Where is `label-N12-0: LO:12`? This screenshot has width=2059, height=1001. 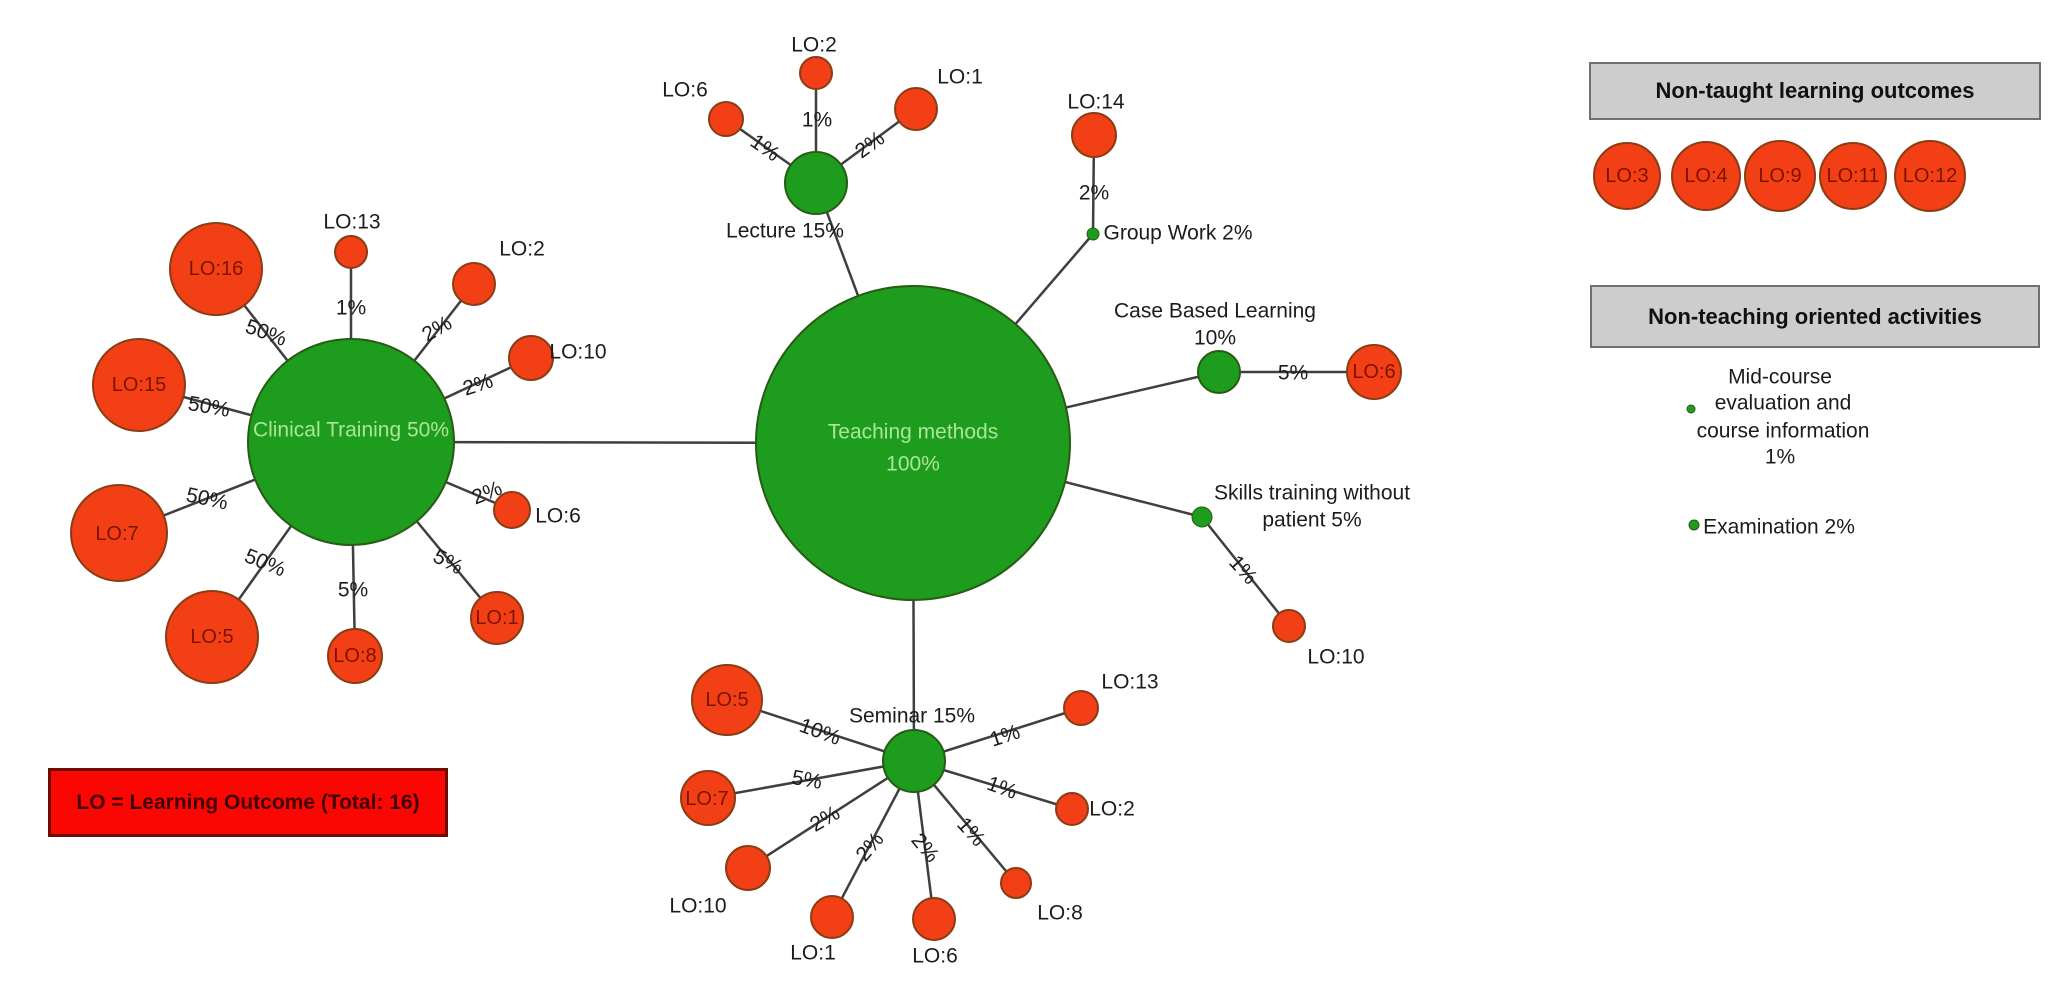 label-N12-0: LO:12 is located at coordinates (1930, 176).